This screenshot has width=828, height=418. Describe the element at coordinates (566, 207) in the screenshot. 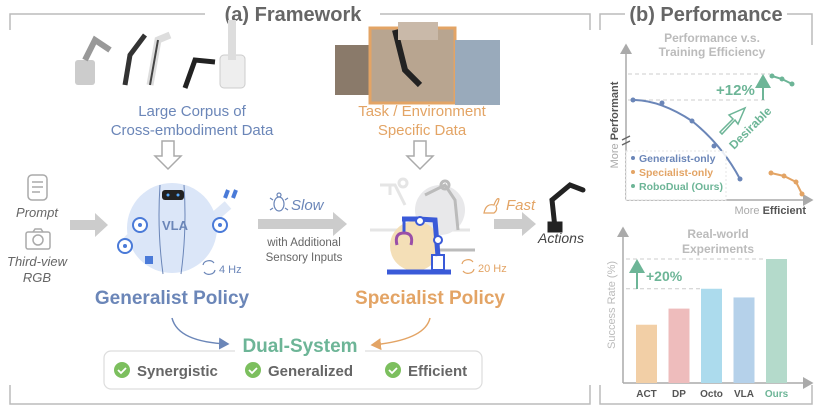

I see `robot-arm-actions-image` at that location.